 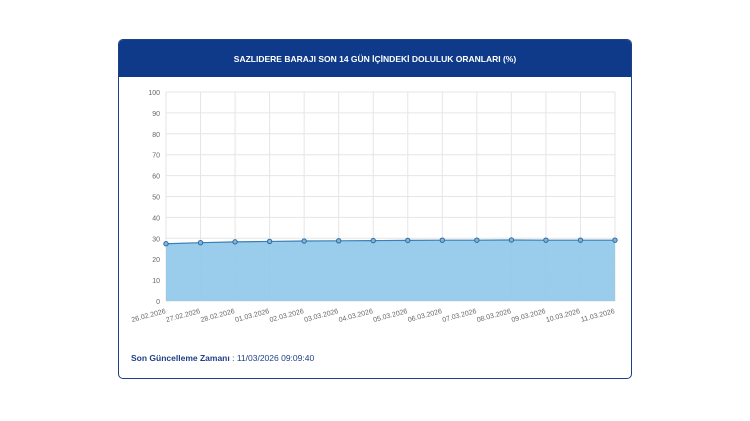 I want to click on x-tick-label: 02.03.2026, so click(x=287, y=316).